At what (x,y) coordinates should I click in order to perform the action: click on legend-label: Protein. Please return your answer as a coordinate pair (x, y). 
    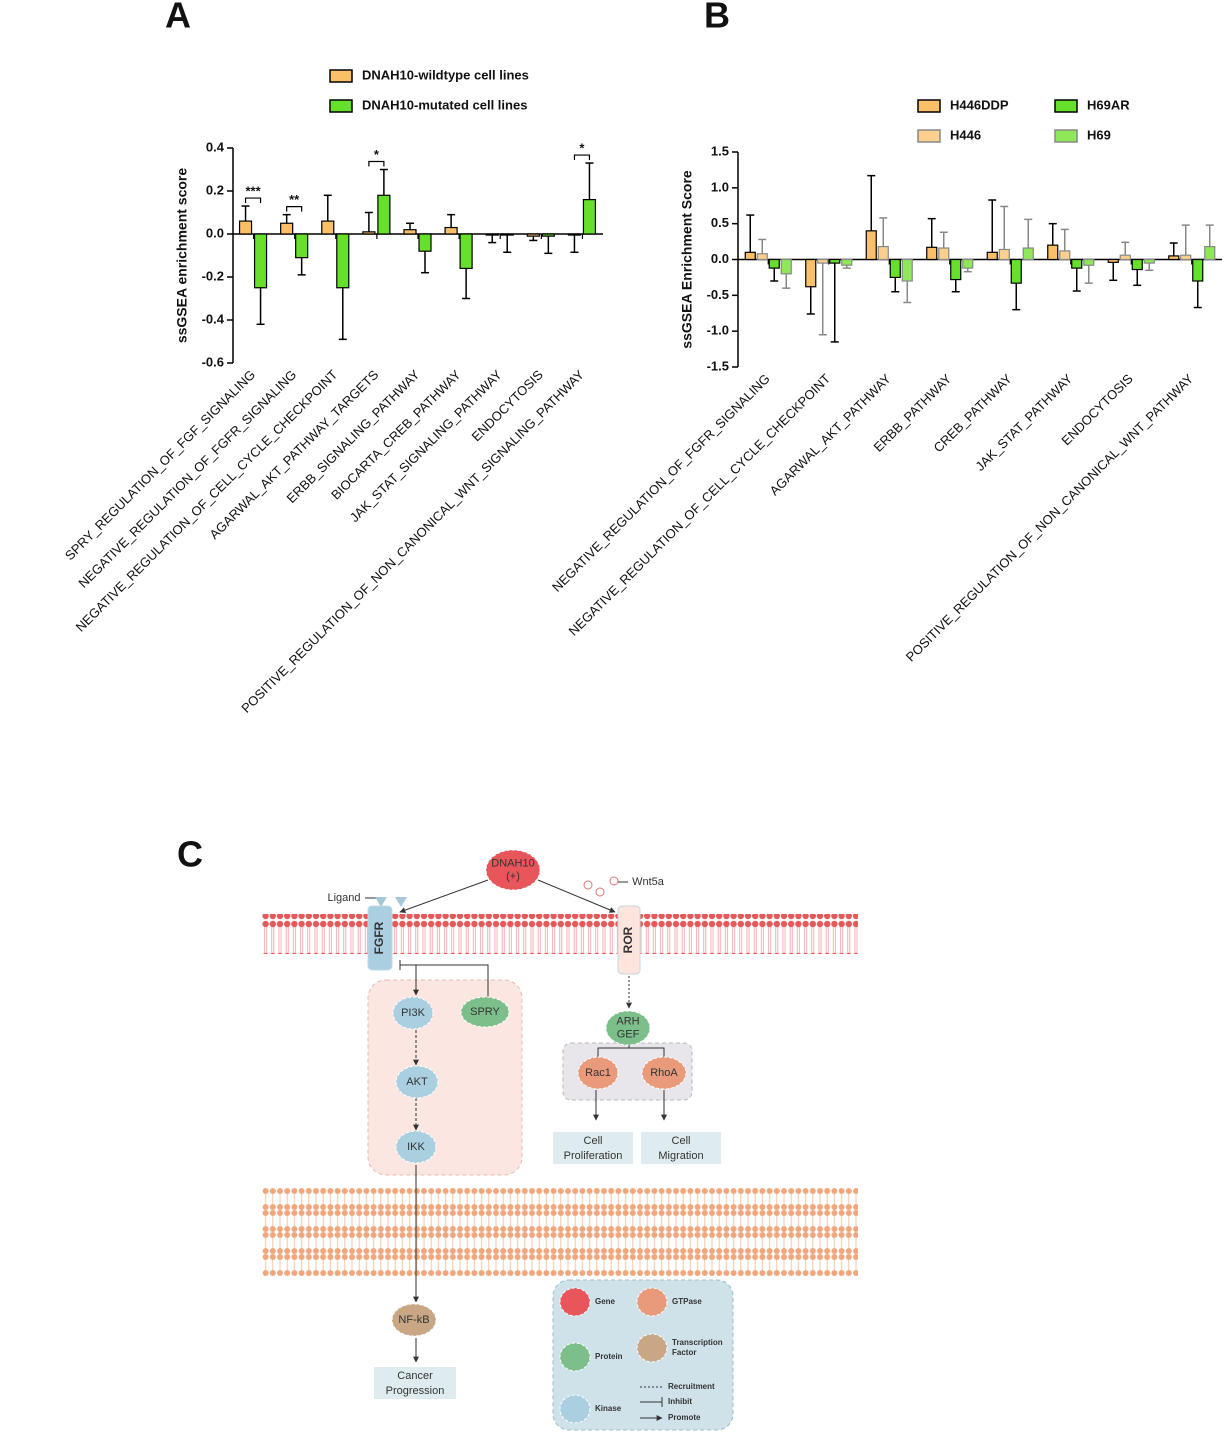
    Looking at the image, I should click on (609, 1356).